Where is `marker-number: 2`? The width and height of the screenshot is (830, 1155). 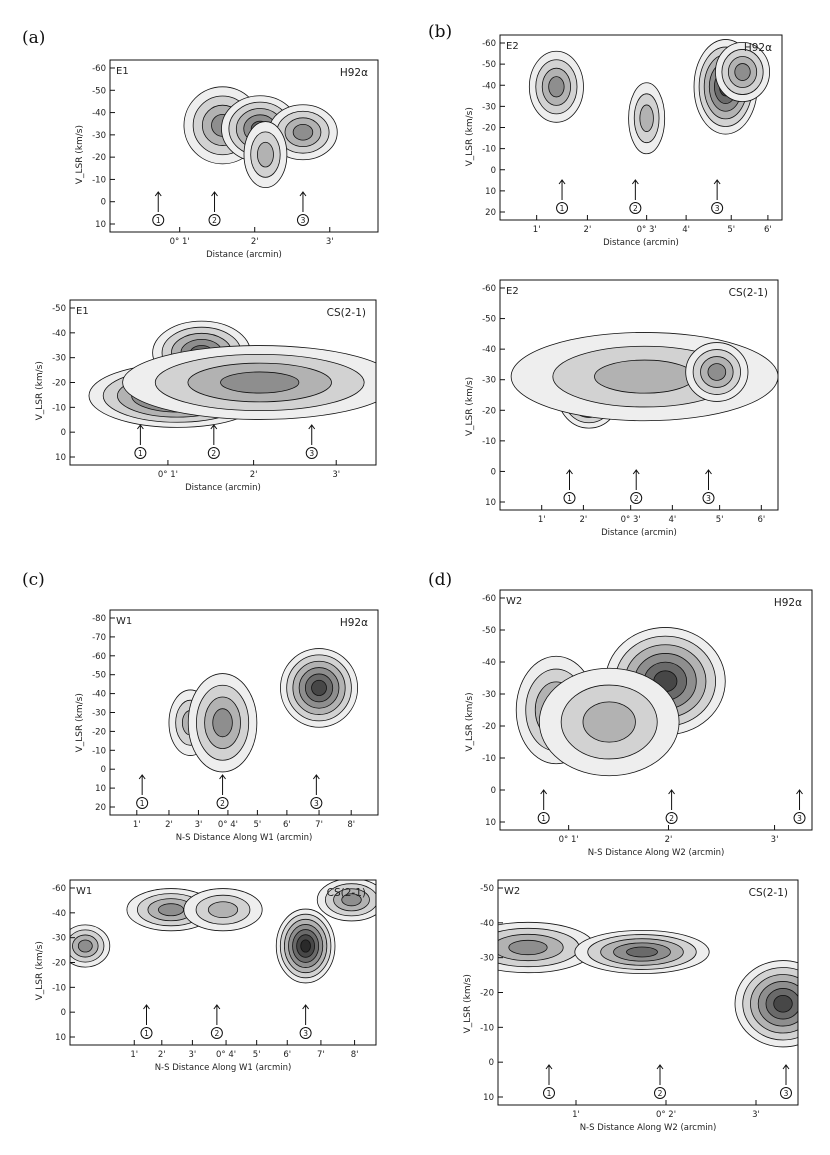 marker-number: 2 is located at coordinates (636, 498).